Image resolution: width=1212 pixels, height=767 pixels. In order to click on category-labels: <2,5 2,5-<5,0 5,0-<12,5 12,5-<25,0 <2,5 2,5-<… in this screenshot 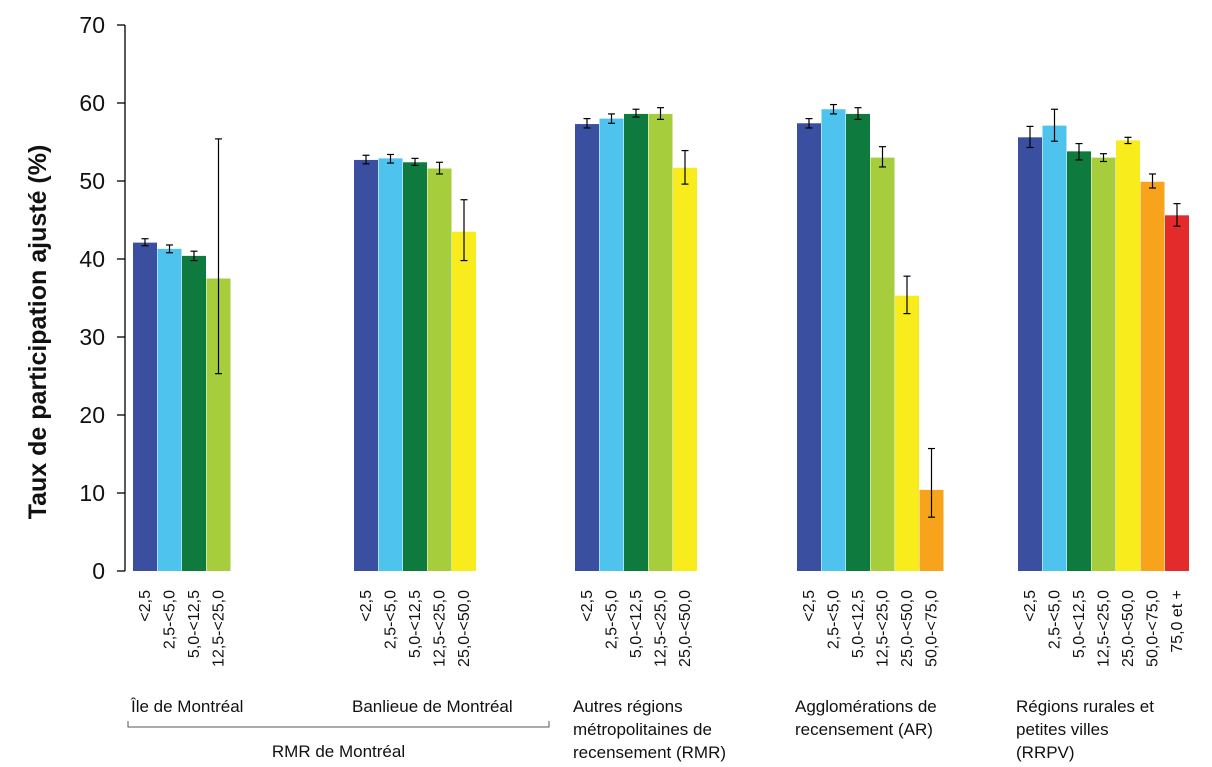, I will do `click(661, 628)`.